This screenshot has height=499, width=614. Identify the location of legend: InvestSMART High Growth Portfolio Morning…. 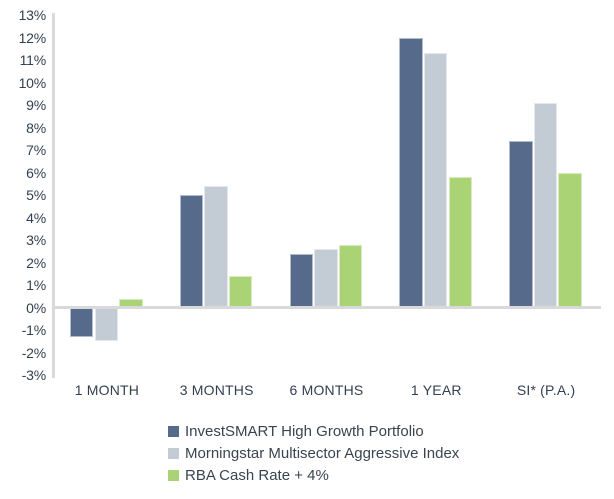
(313, 453).